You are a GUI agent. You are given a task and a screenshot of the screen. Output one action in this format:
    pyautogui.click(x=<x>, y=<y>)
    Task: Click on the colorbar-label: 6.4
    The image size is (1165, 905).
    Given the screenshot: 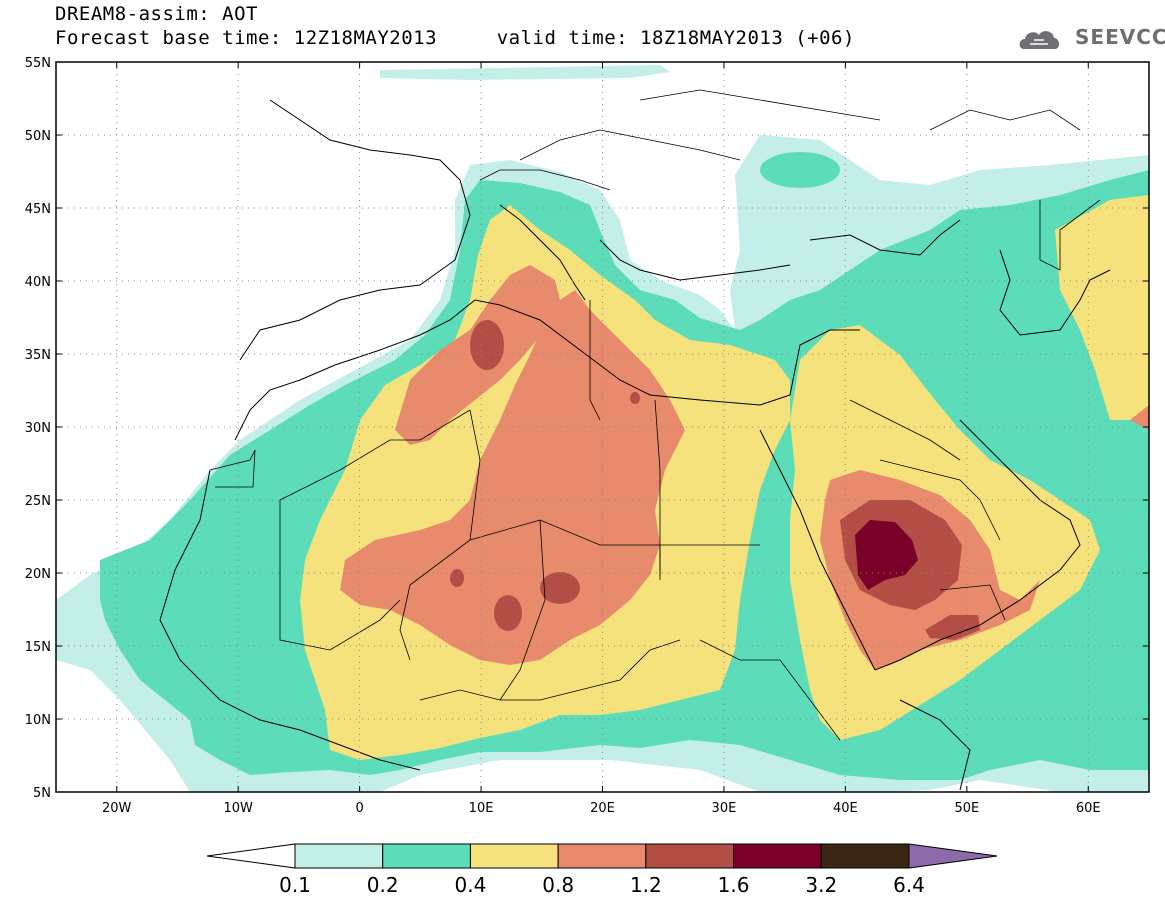 What is the action you would take?
    pyautogui.click(x=909, y=885)
    